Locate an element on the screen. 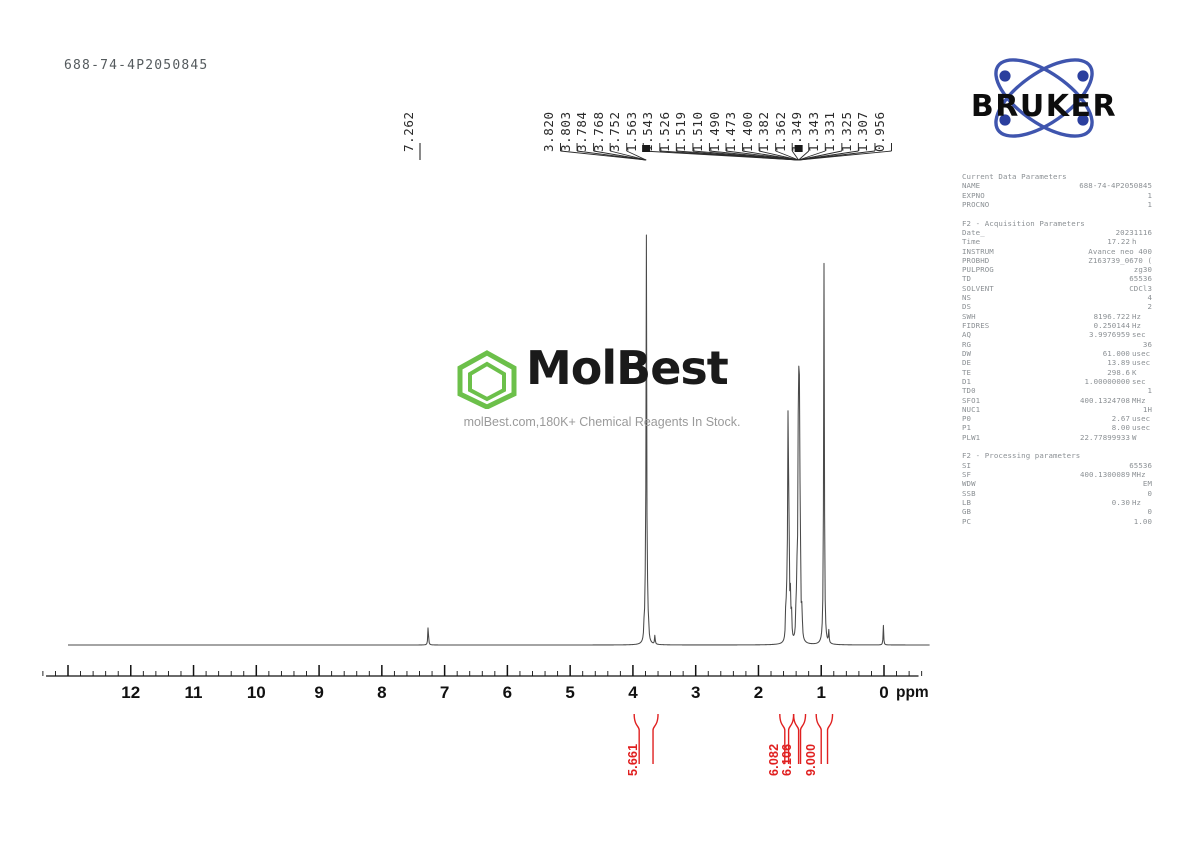 Image resolution: width=1190 pixels, height=842 pixels. axis-tick-label: 4 is located at coordinates (633, 692).